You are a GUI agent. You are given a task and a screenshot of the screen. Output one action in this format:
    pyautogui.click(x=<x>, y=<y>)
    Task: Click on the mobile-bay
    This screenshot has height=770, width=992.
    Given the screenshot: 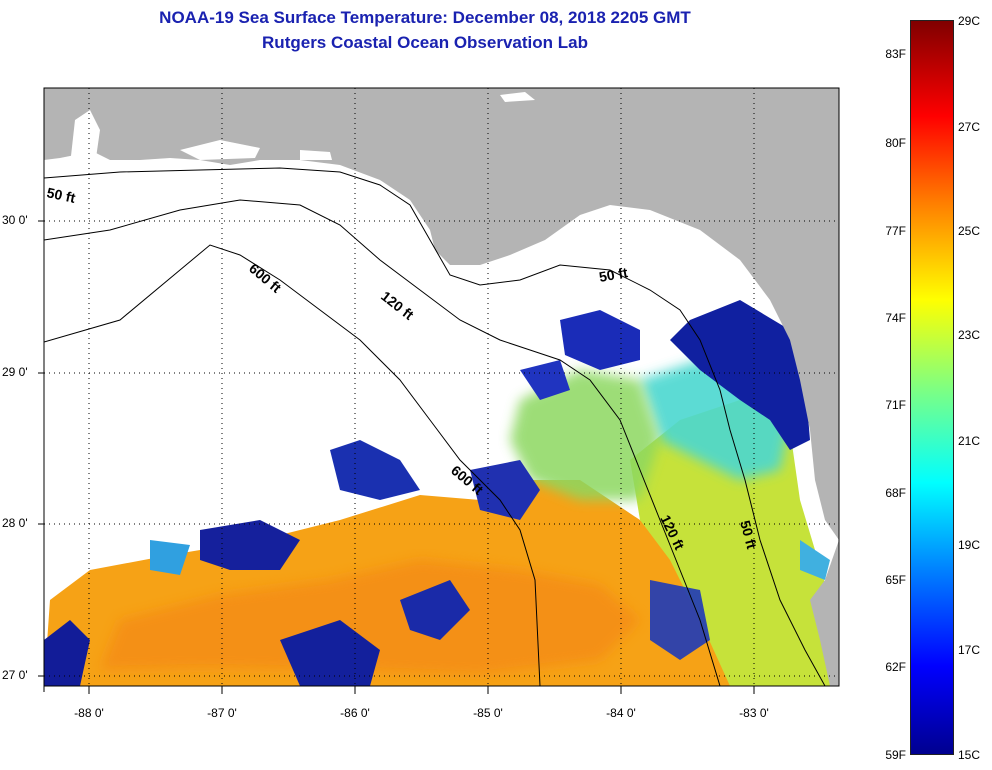 What is the action you would take?
    pyautogui.click(x=85, y=137)
    